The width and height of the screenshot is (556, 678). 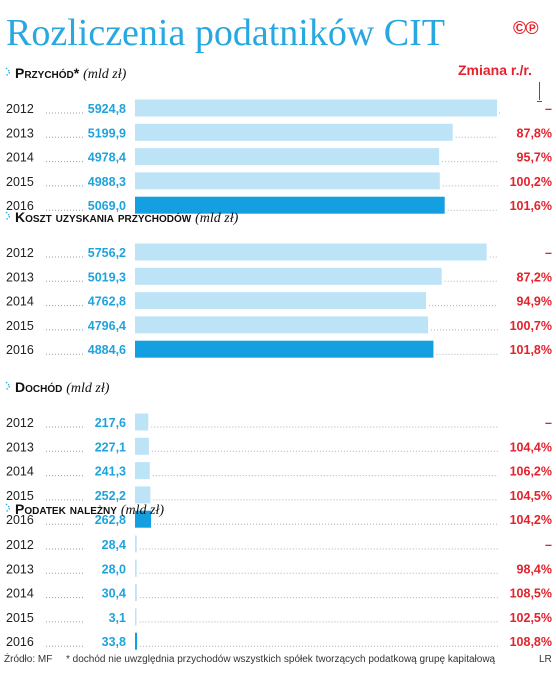 What do you see at coordinates (534, 158) in the screenshot?
I see `section-1-row-2014-change-label: 95,7%` at bounding box center [534, 158].